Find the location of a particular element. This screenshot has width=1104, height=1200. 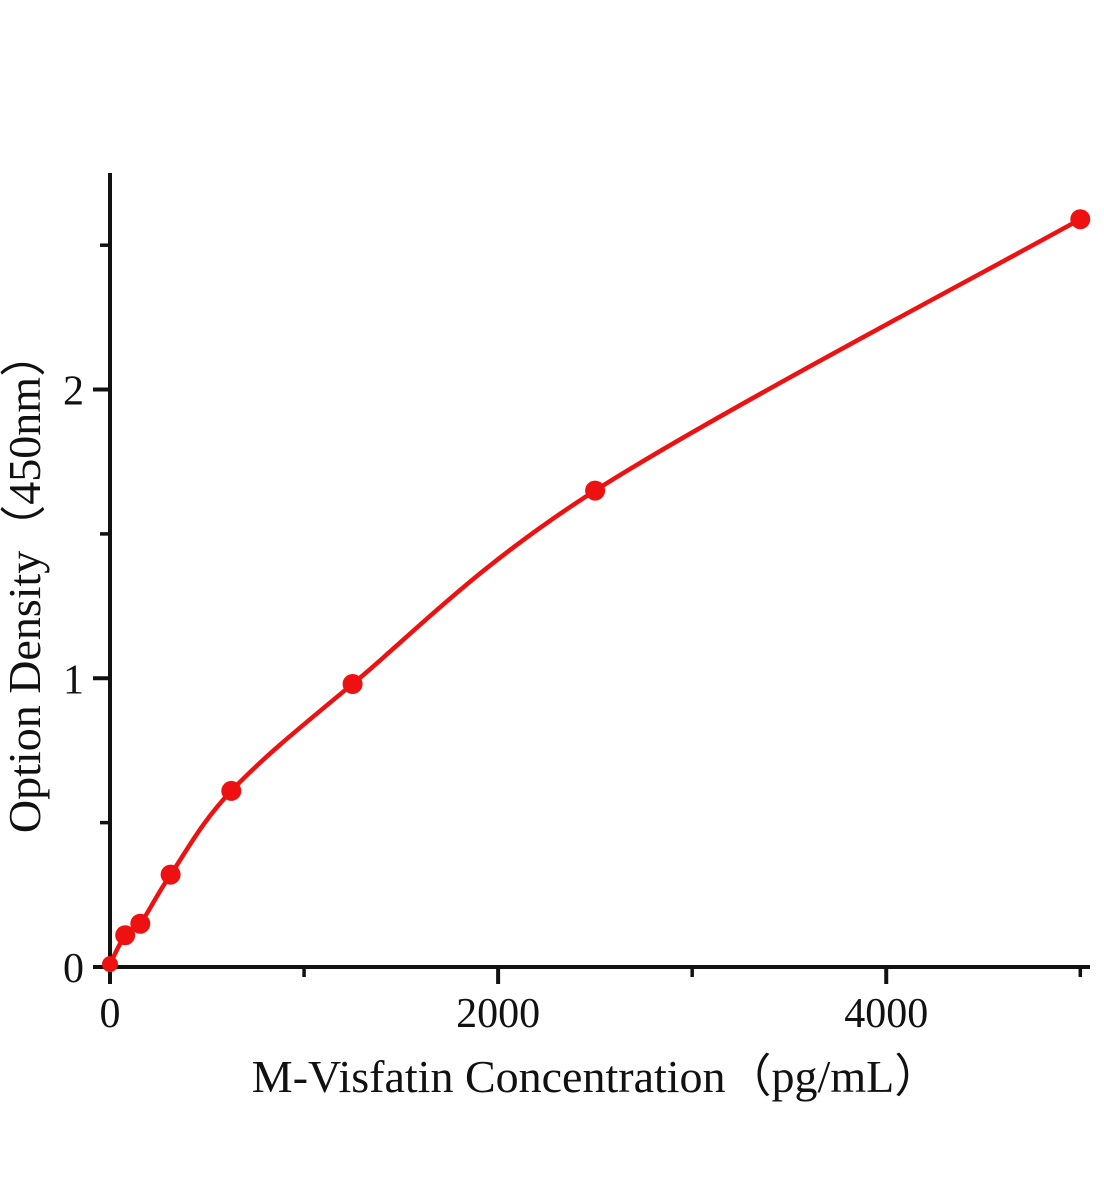

y-tick-label: 1 is located at coordinates (73, 680).